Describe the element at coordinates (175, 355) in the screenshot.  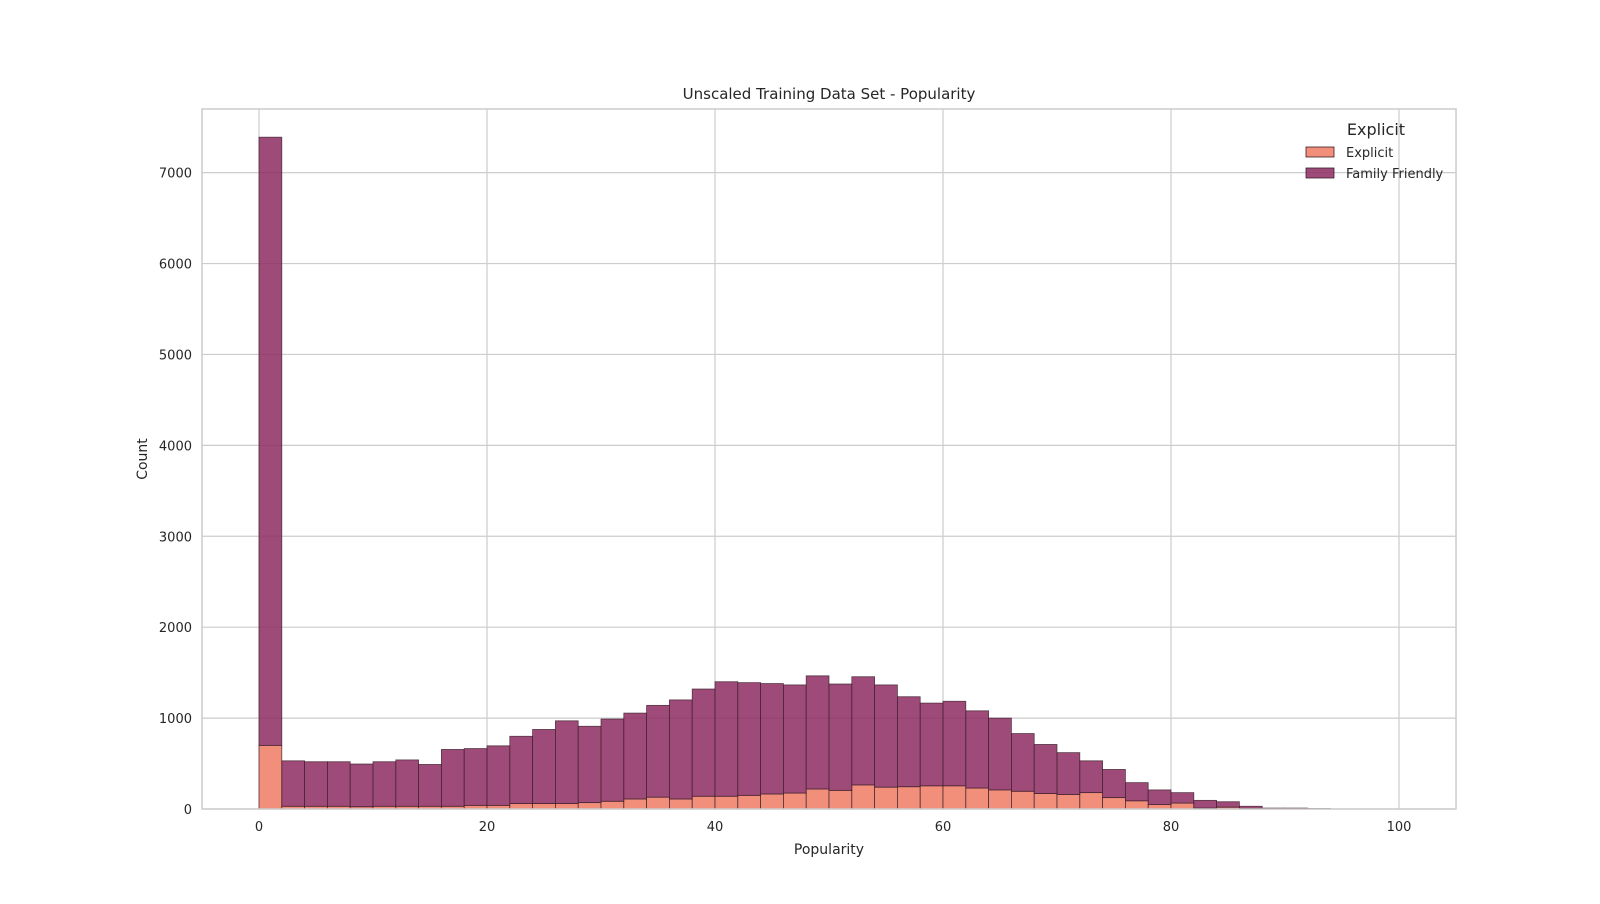
I see `y-tick-label: 5000` at that location.